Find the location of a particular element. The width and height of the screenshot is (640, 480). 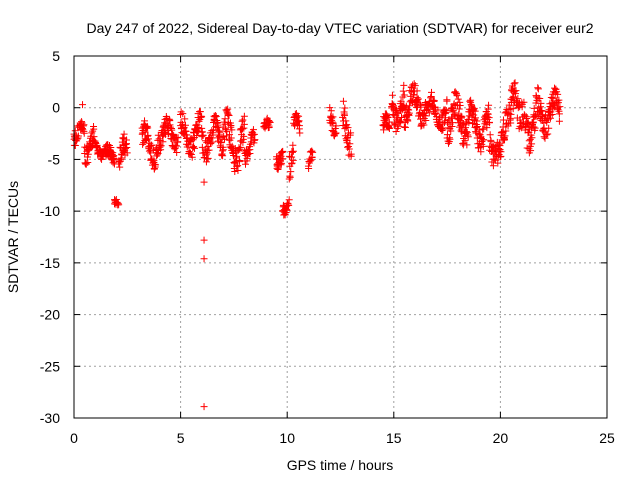

x-tick-label: 0 is located at coordinates (74, 438).